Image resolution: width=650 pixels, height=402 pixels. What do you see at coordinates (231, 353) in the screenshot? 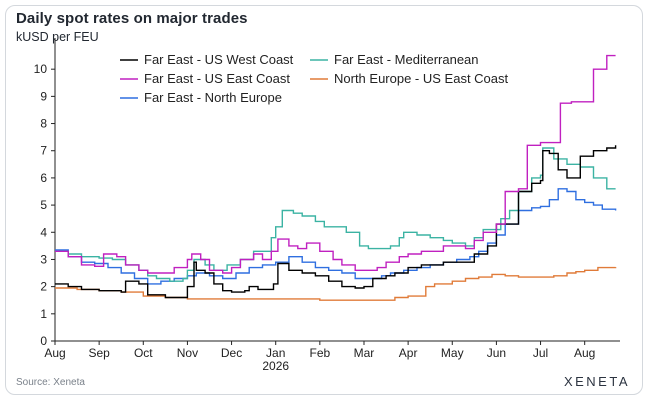
I see `x-tick-label: Dec` at bounding box center [231, 353].